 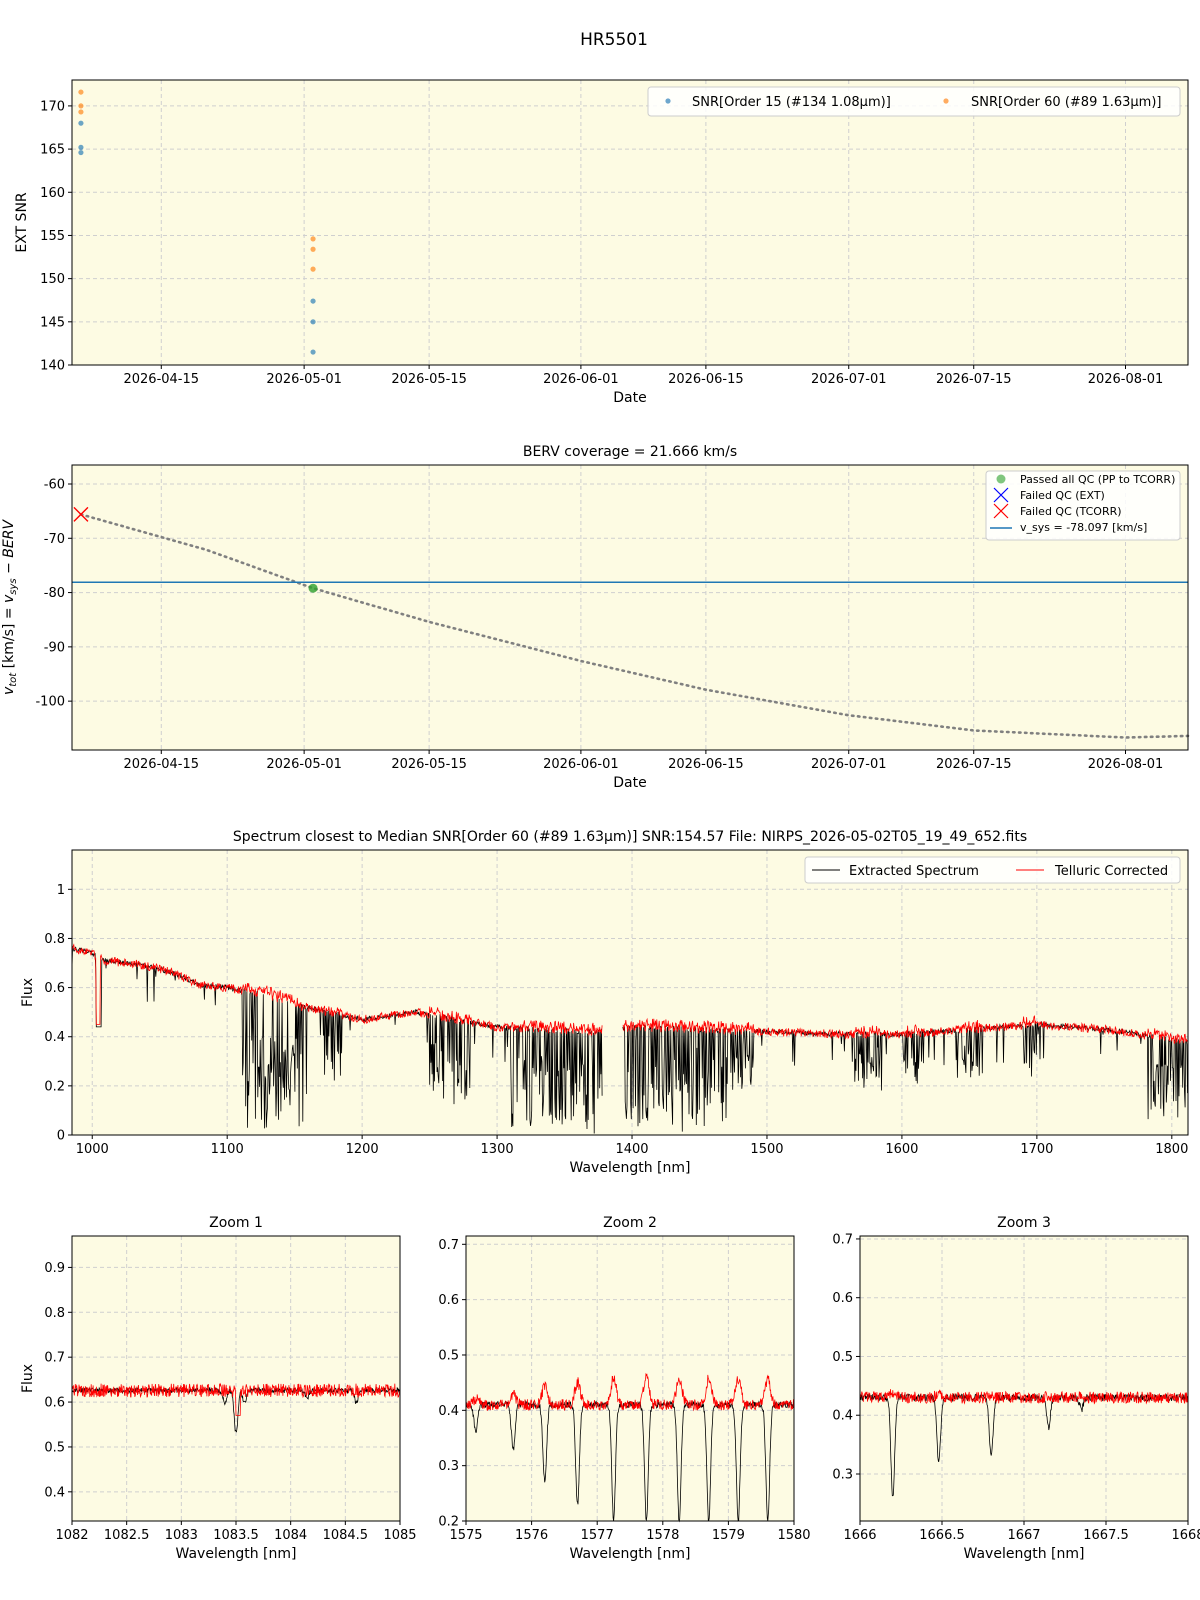 What do you see at coordinates (304, 764) in the screenshot?
I see `x-tick-label: 2026-05-01` at bounding box center [304, 764].